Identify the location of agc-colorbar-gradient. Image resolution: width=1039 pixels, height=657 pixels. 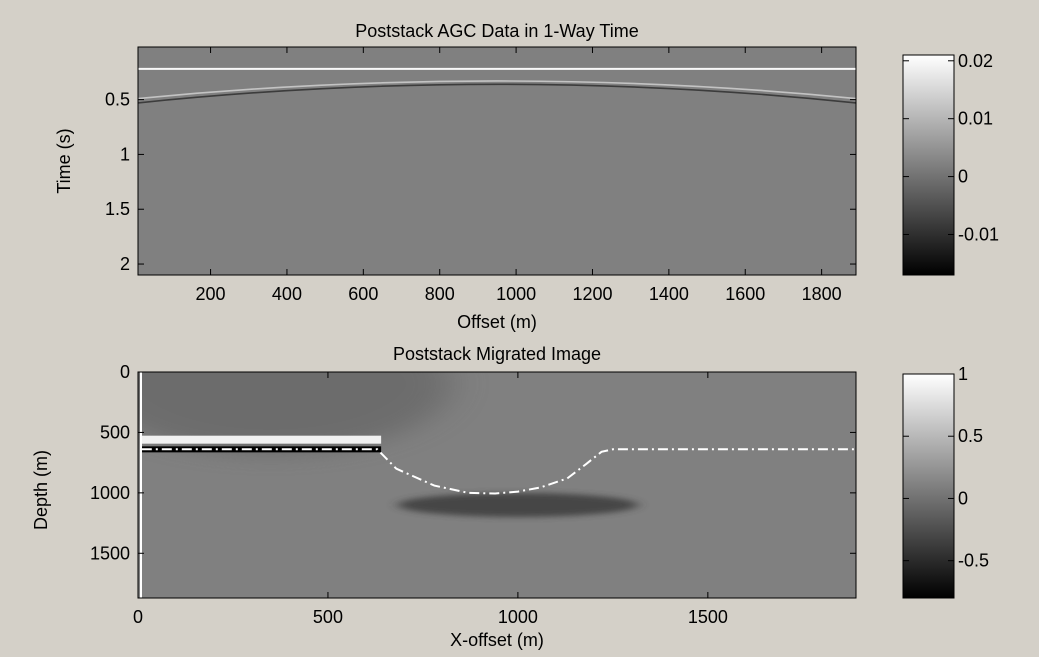
(928, 165).